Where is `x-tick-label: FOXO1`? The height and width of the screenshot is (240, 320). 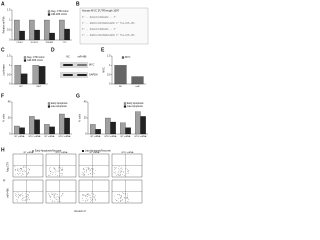
x-tick-label: FOXO1 is located at coordinates (35, 43).